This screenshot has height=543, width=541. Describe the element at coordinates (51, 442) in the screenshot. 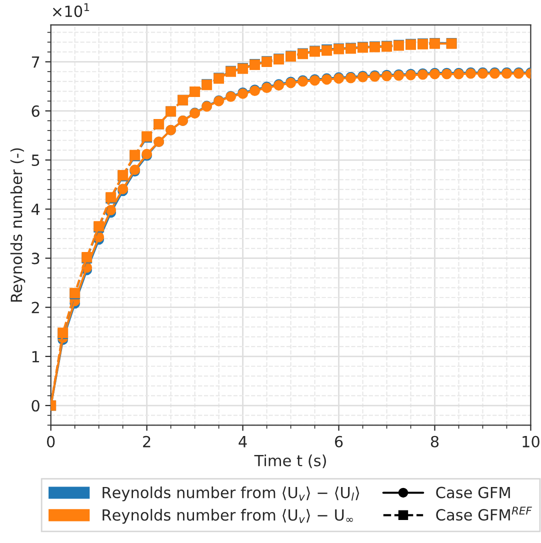

I see `x-tick-label: 0` at that location.